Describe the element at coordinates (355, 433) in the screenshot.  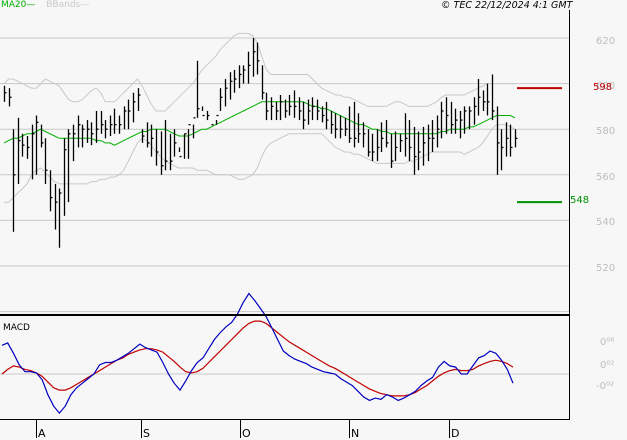
I see `x-label-nov: N` at that location.